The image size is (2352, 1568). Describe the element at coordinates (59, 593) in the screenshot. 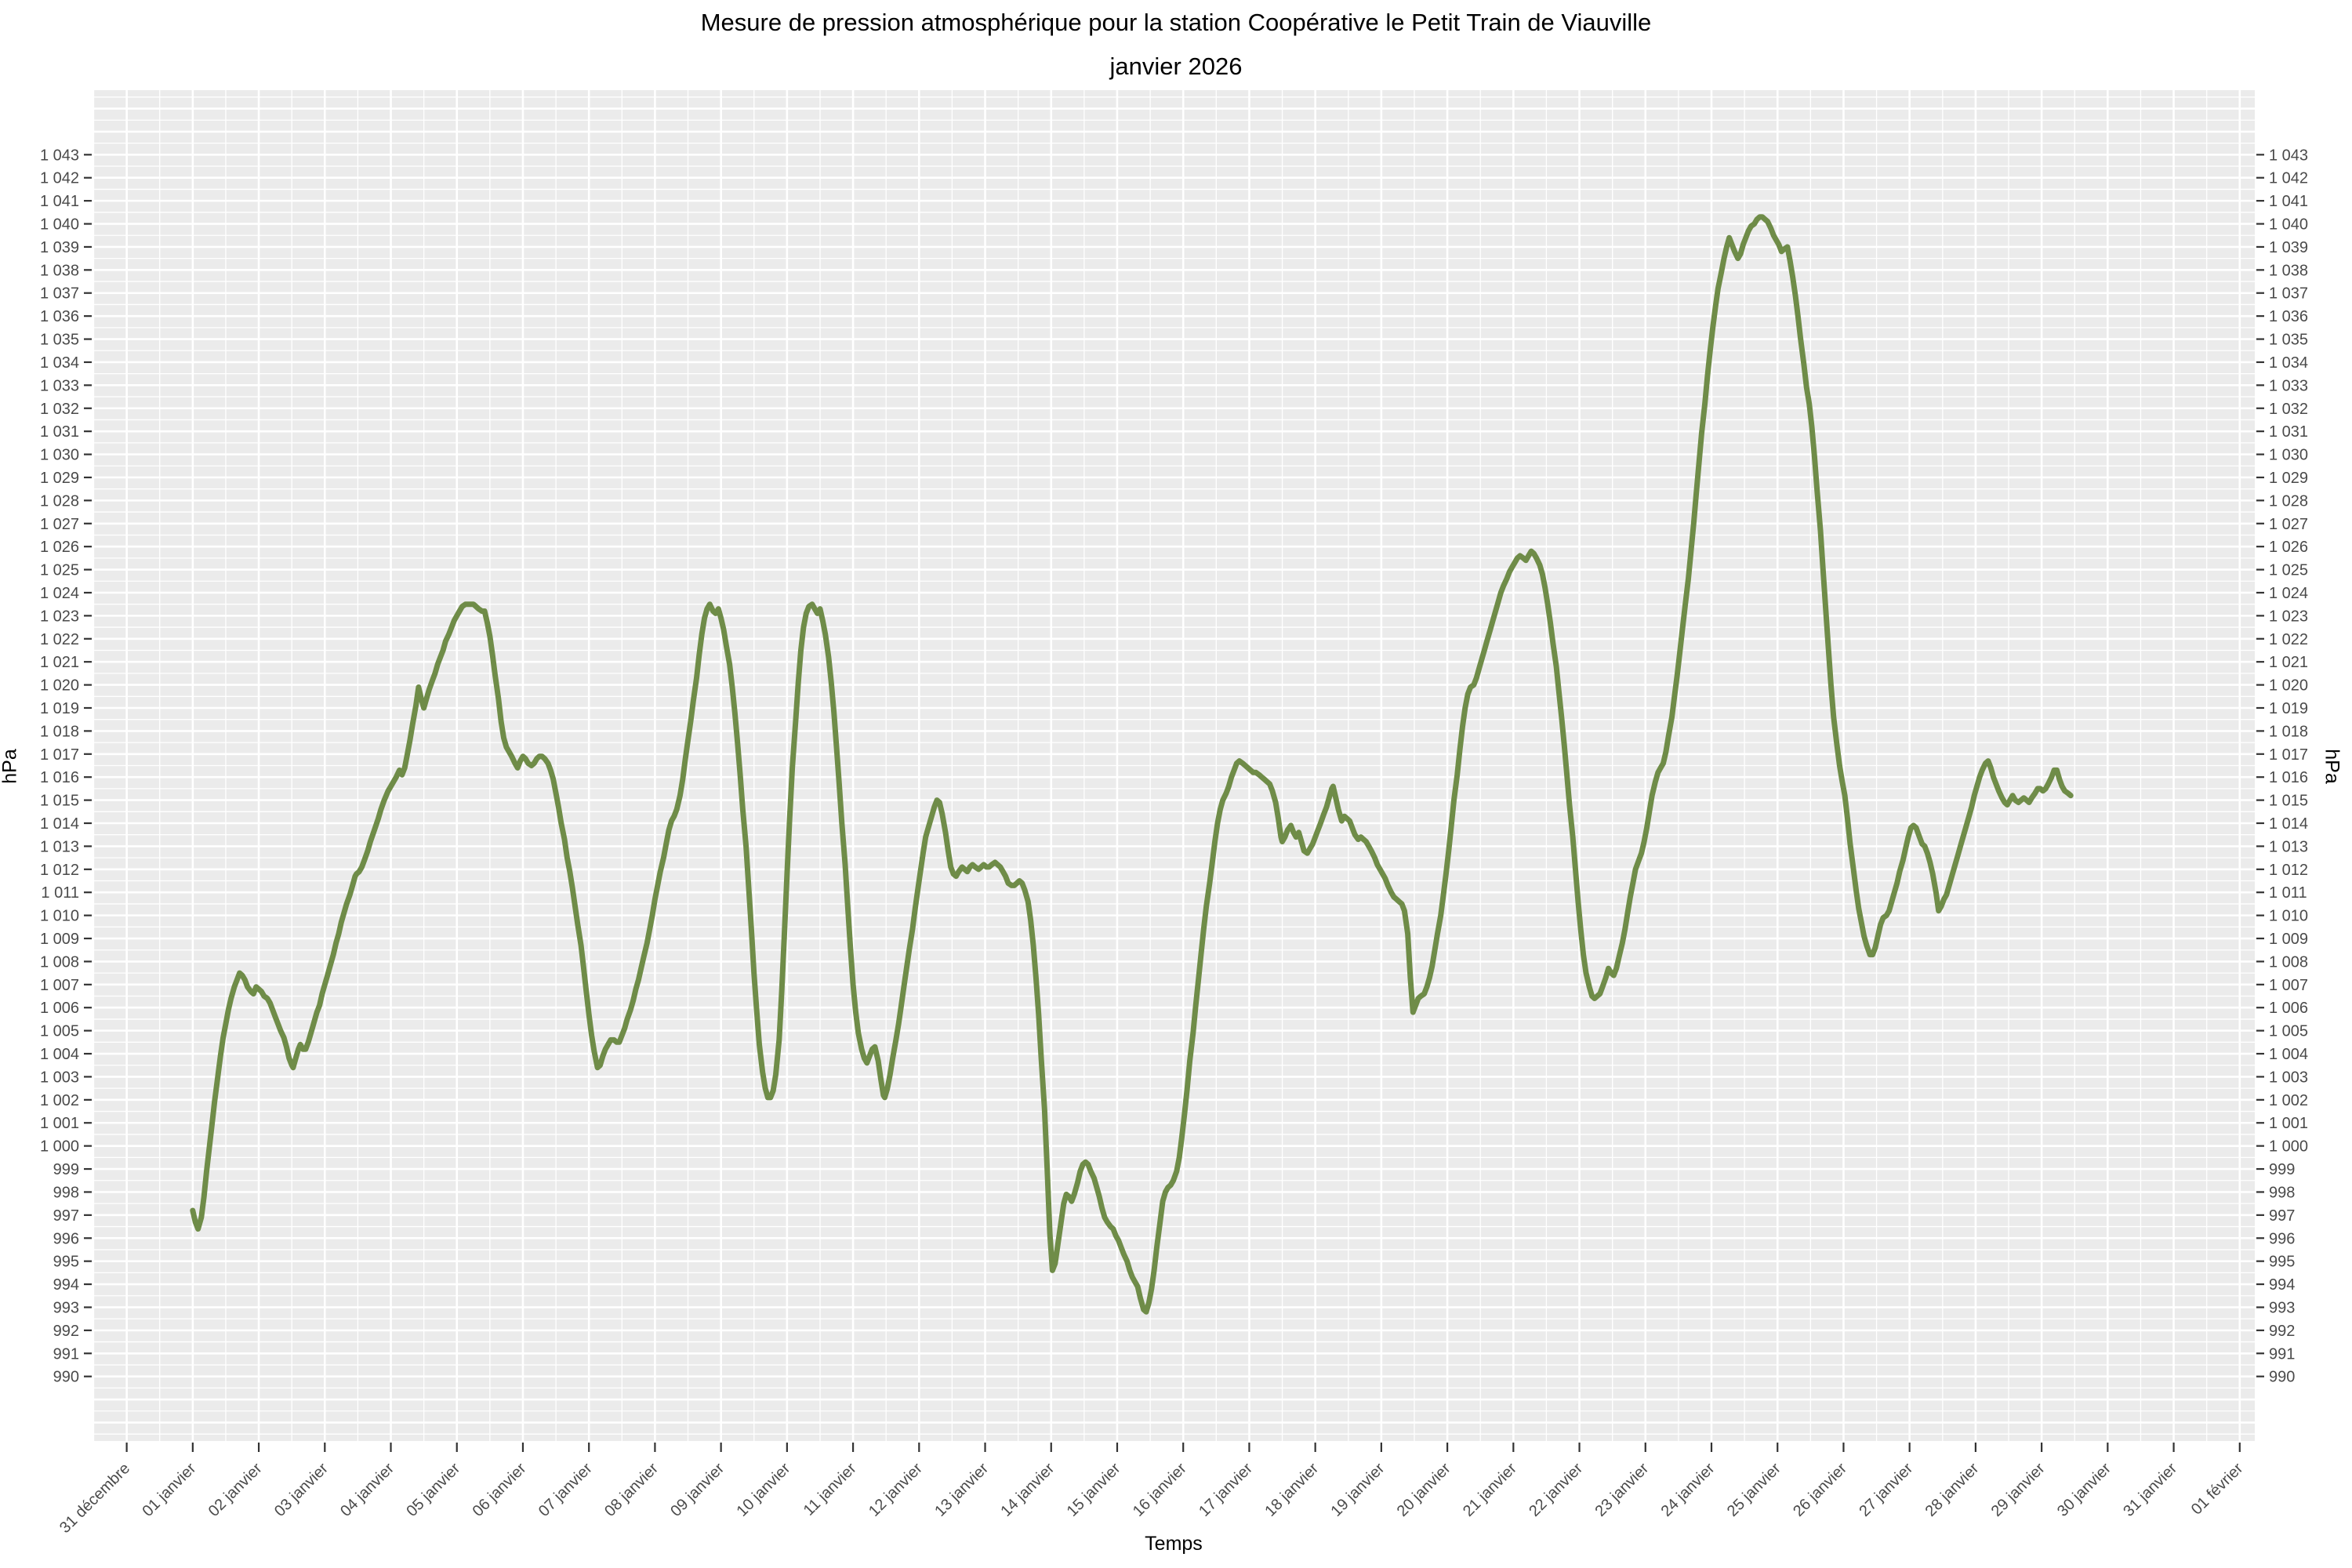

I see `y-tick-label: 1 024` at that location.